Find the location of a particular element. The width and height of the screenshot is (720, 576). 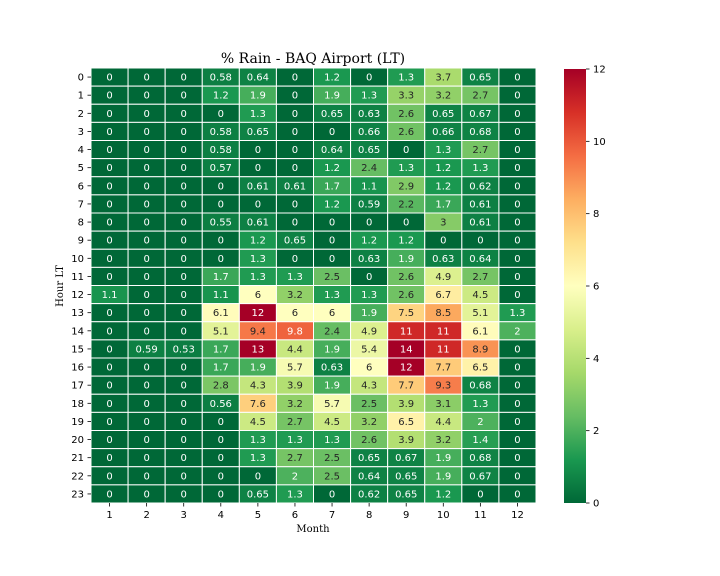

cell-value-label: 2.7 is located at coordinates (295, 458).